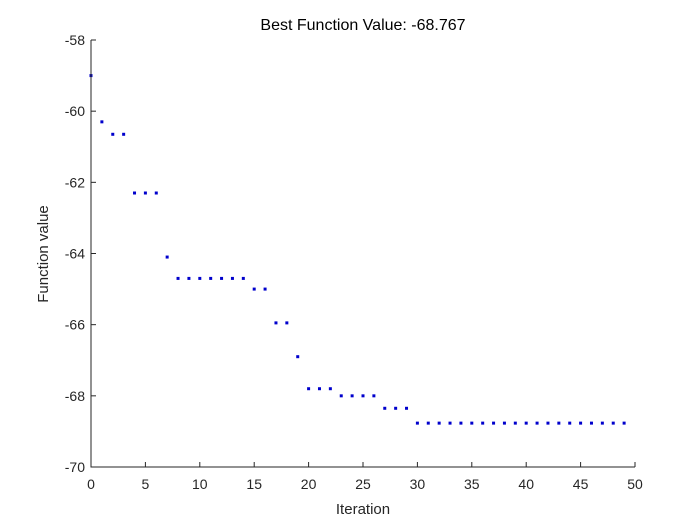 The width and height of the screenshot is (700, 525). I want to click on y-tick-label: -62, so click(75, 182).